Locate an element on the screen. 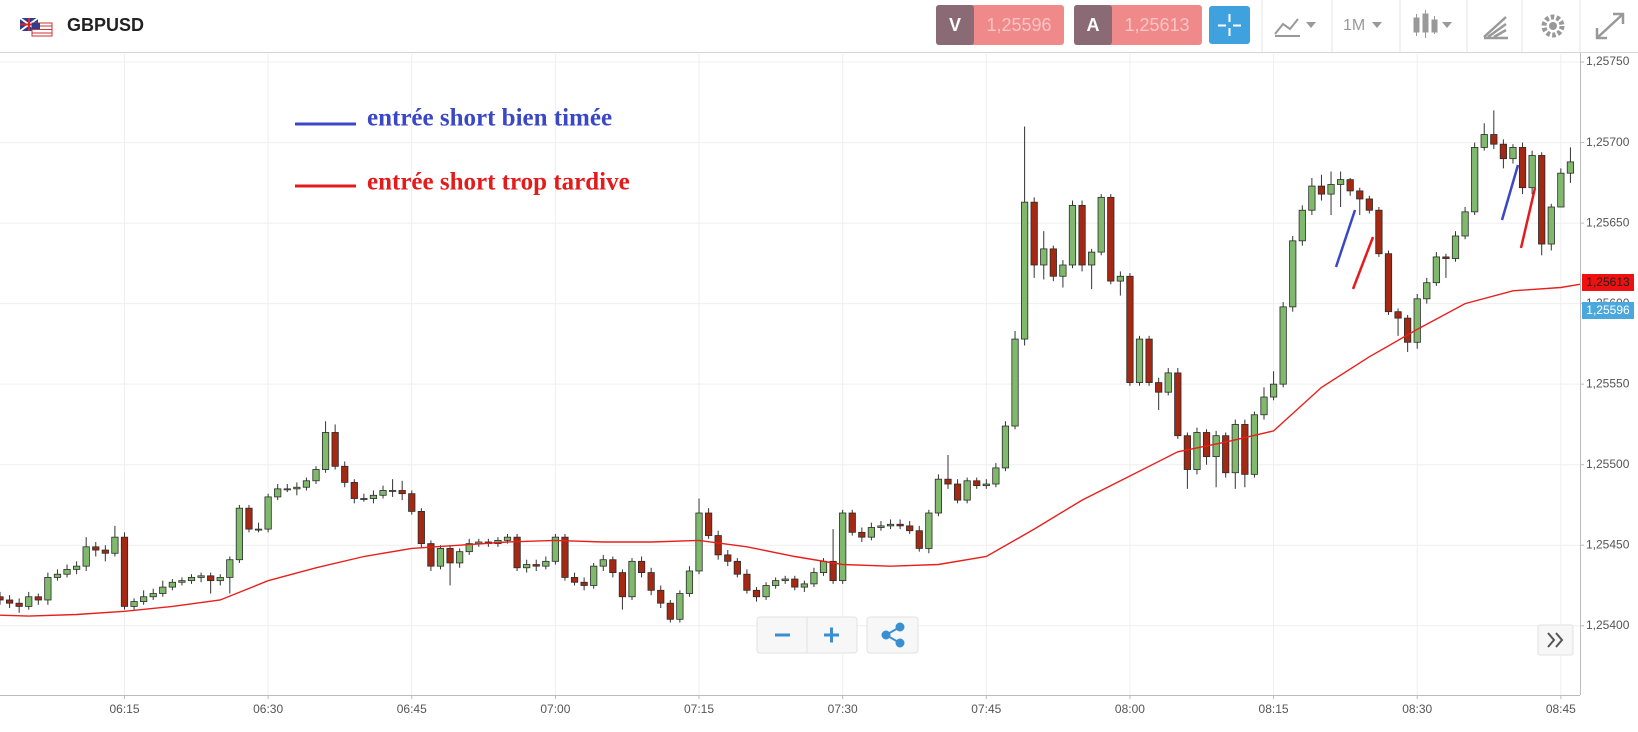  indicator-icon is located at coordinates (1287, 27).